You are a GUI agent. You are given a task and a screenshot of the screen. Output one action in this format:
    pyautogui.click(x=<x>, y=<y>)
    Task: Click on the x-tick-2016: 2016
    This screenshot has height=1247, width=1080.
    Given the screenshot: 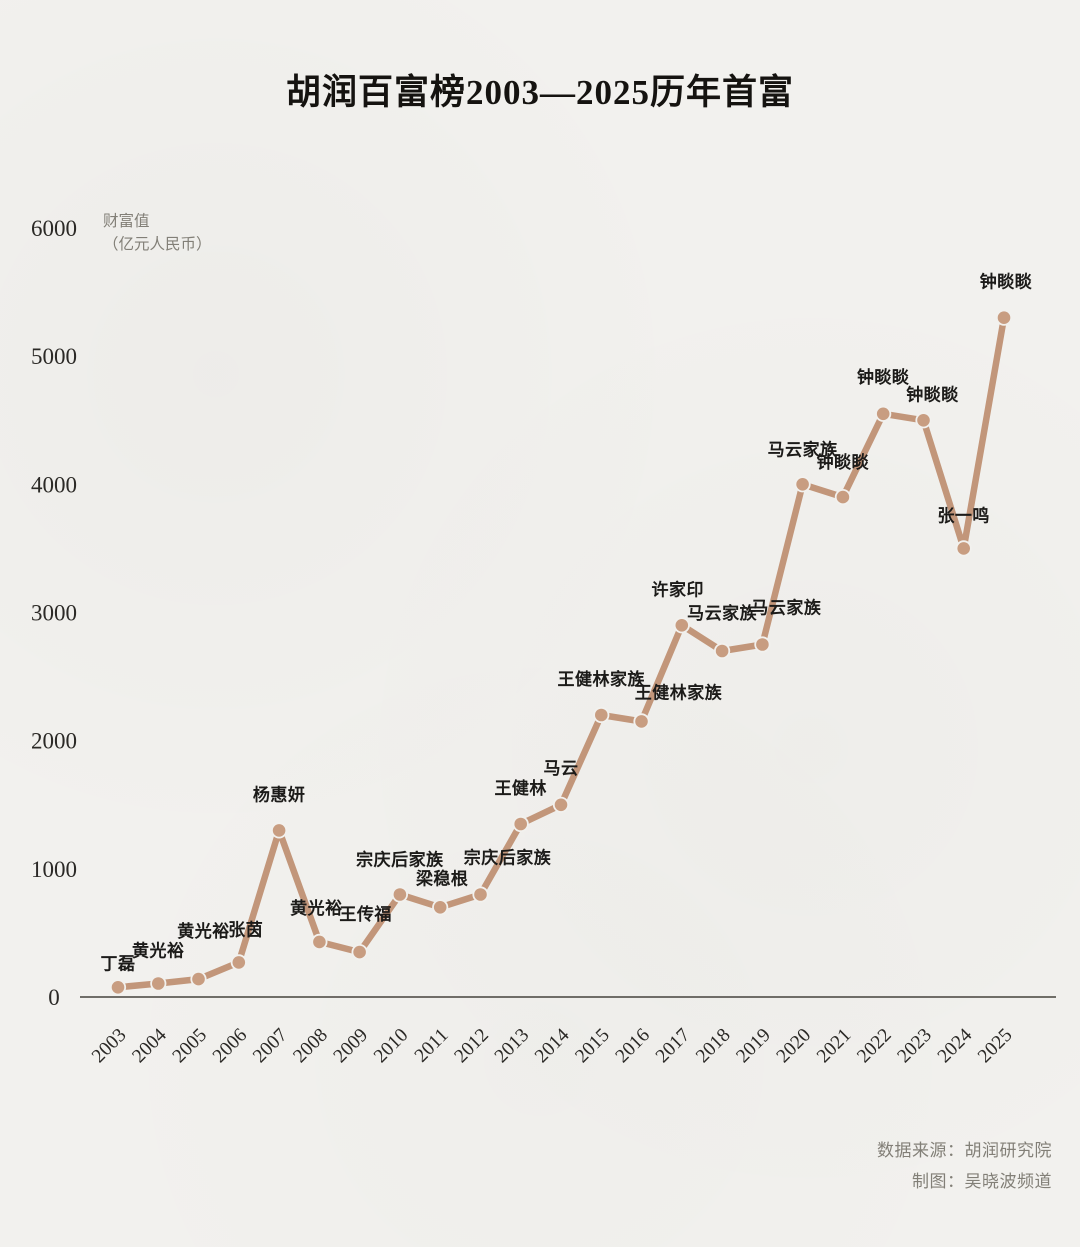 What is the action you would take?
    pyautogui.click(x=633, y=1046)
    